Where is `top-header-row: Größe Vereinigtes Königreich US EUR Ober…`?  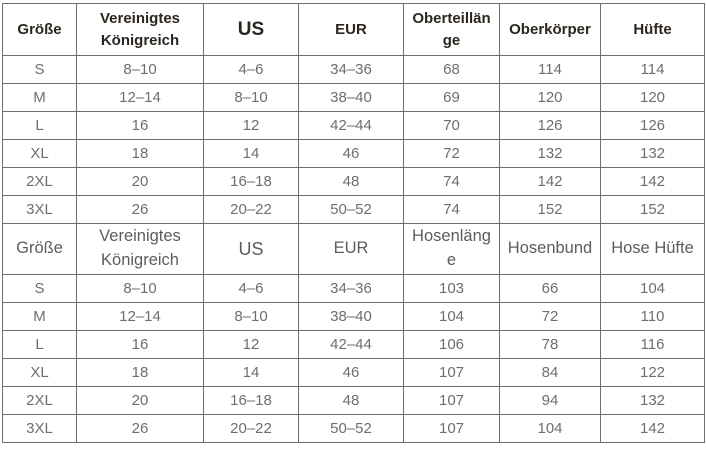
top-header-row: Größe Vereinigtes Königreich US EUR Ober… is located at coordinates (353, 29).